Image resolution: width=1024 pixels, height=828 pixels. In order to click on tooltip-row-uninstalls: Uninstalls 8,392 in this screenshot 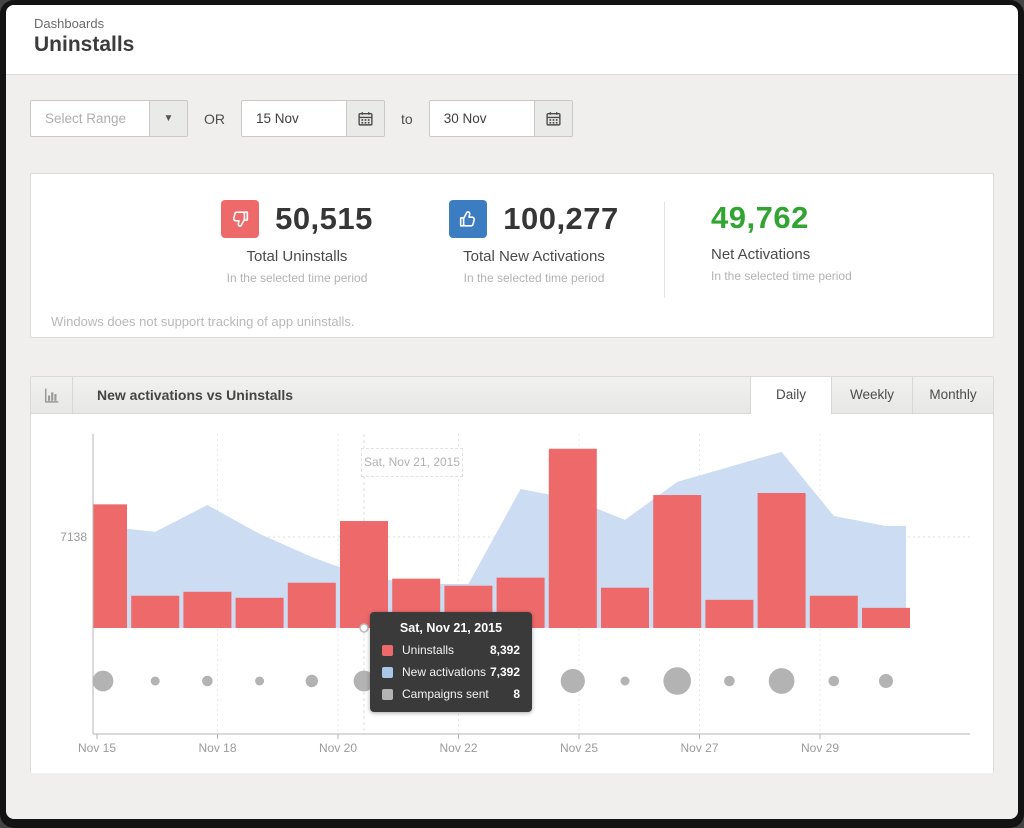, I will do `click(451, 650)`.